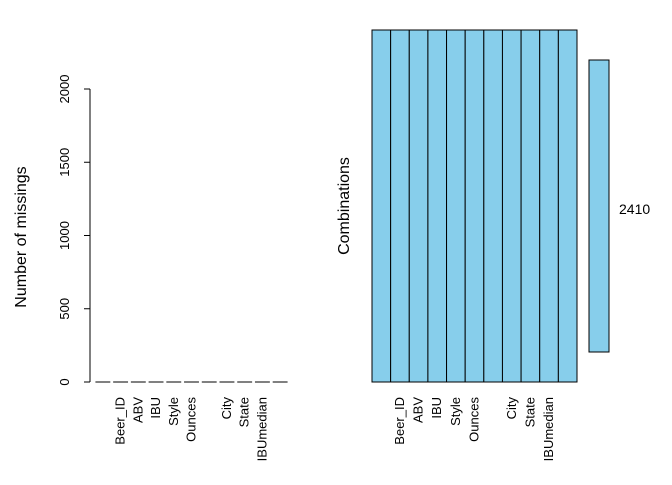 This screenshot has width=672, height=485. Describe the element at coordinates (64, 89) in the screenshot. I see `left-y-tick-label: 2000` at that location.